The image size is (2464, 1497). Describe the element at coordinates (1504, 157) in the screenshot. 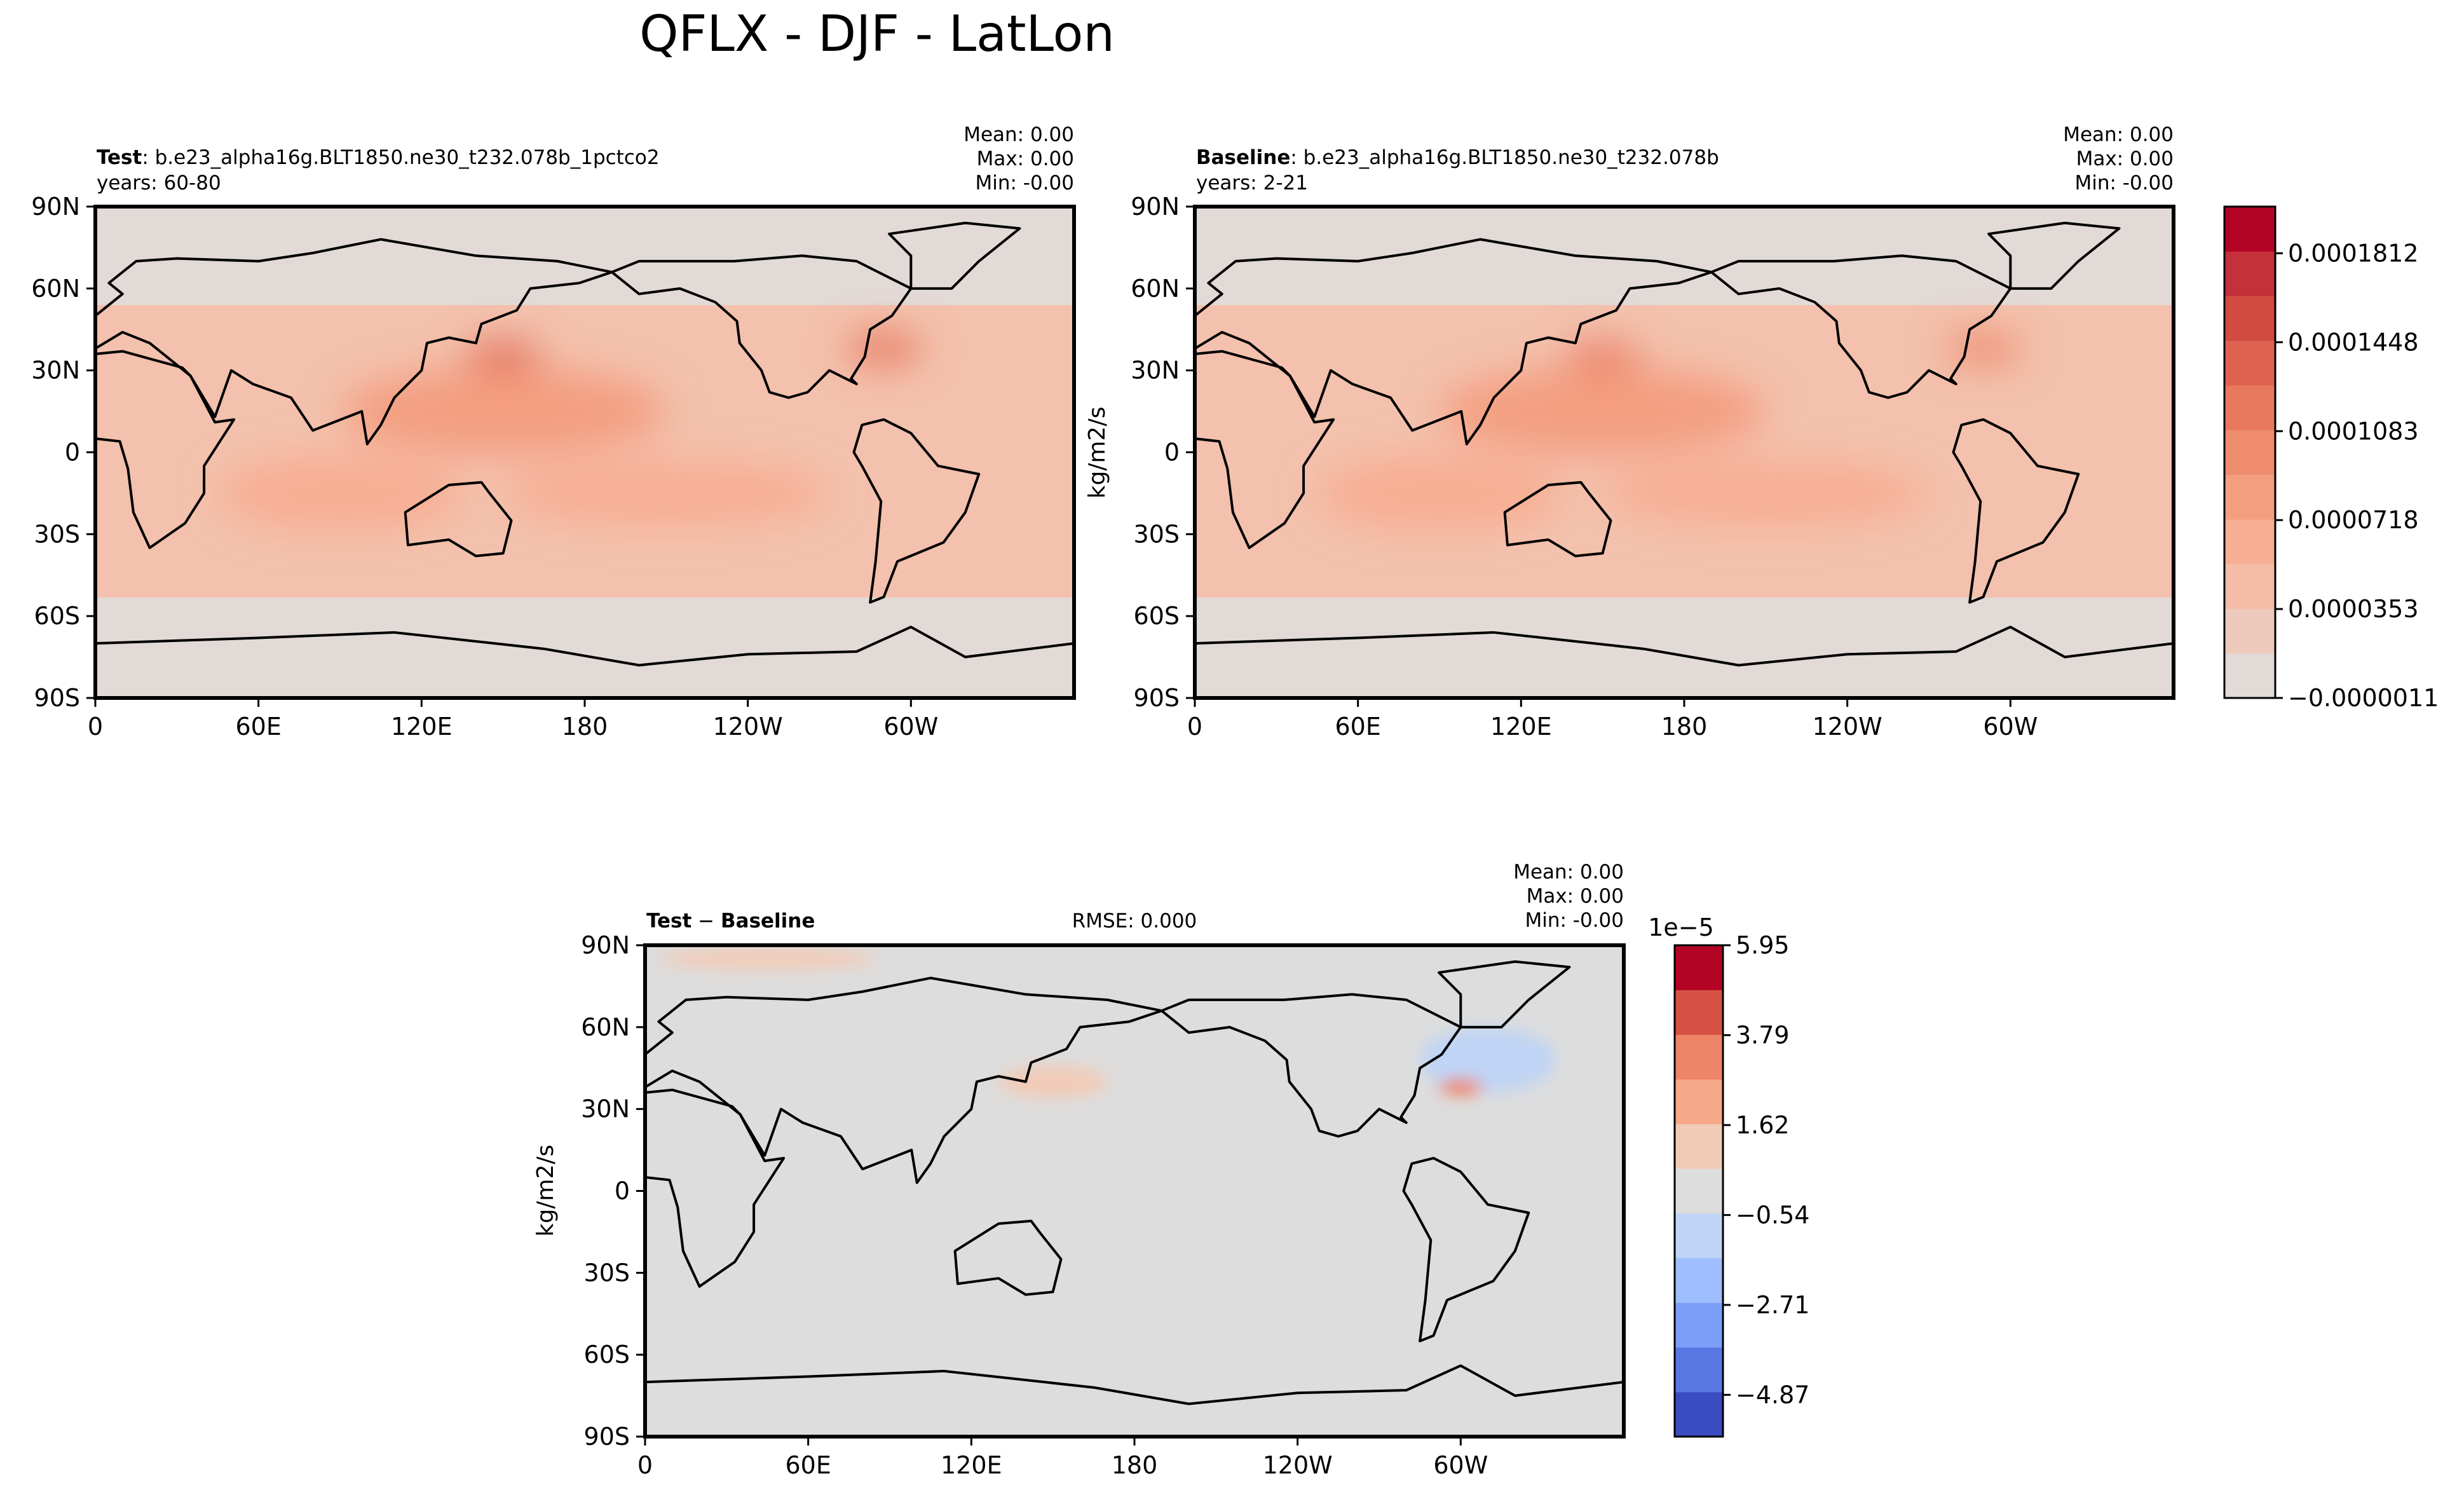

I see `baseline-case-name: : b.e23_alpha16g.BLT1850.ne30_t232.078b` at that location.